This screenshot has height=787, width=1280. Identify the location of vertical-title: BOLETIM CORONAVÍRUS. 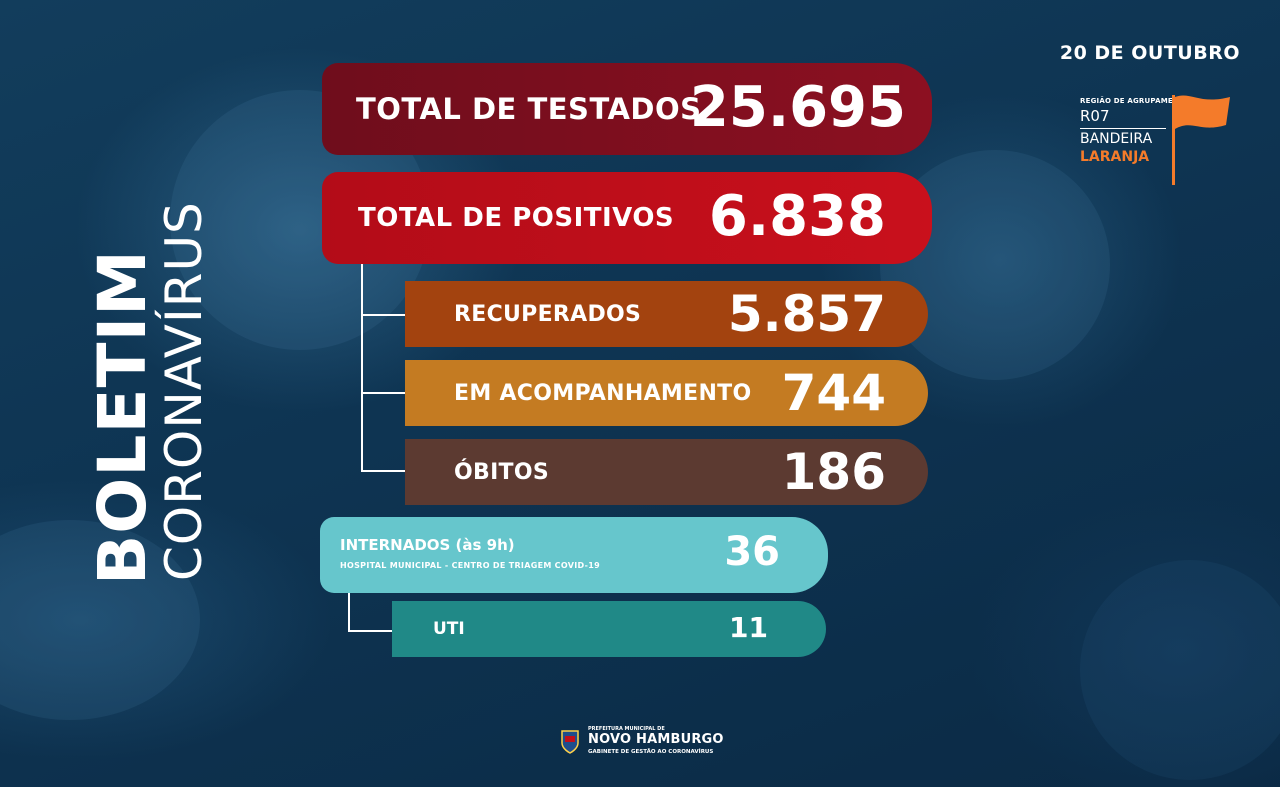
(148, 393).